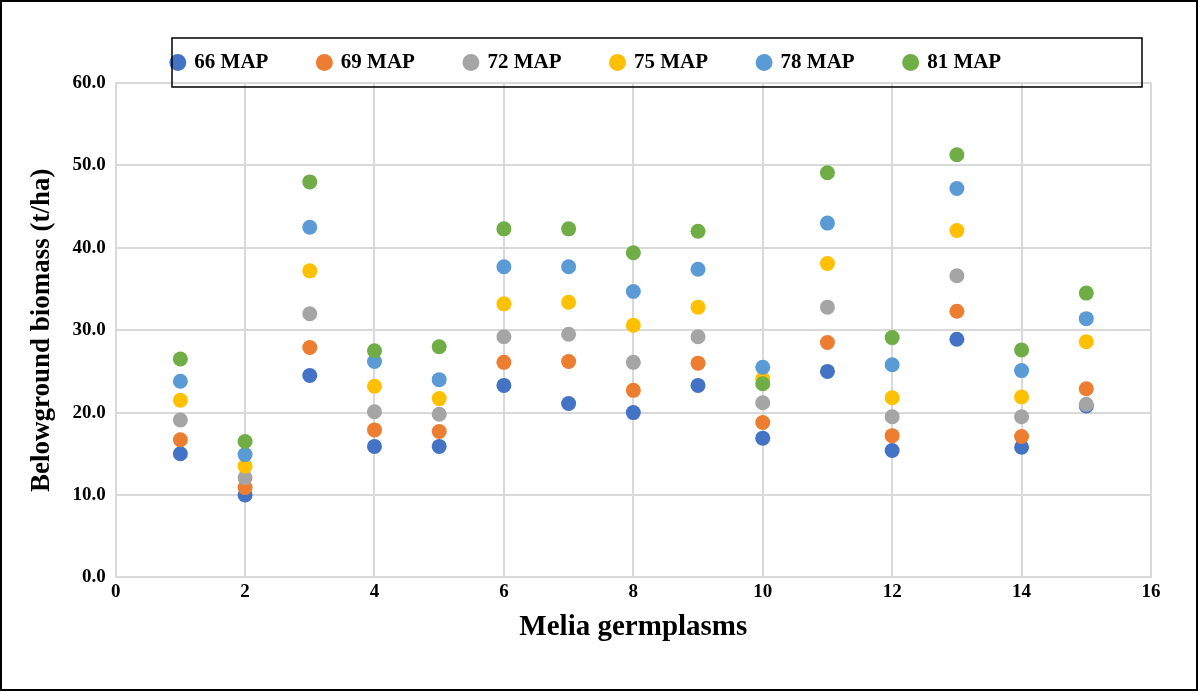  I want to click on x-tick-label: 12, so click(892, 590).